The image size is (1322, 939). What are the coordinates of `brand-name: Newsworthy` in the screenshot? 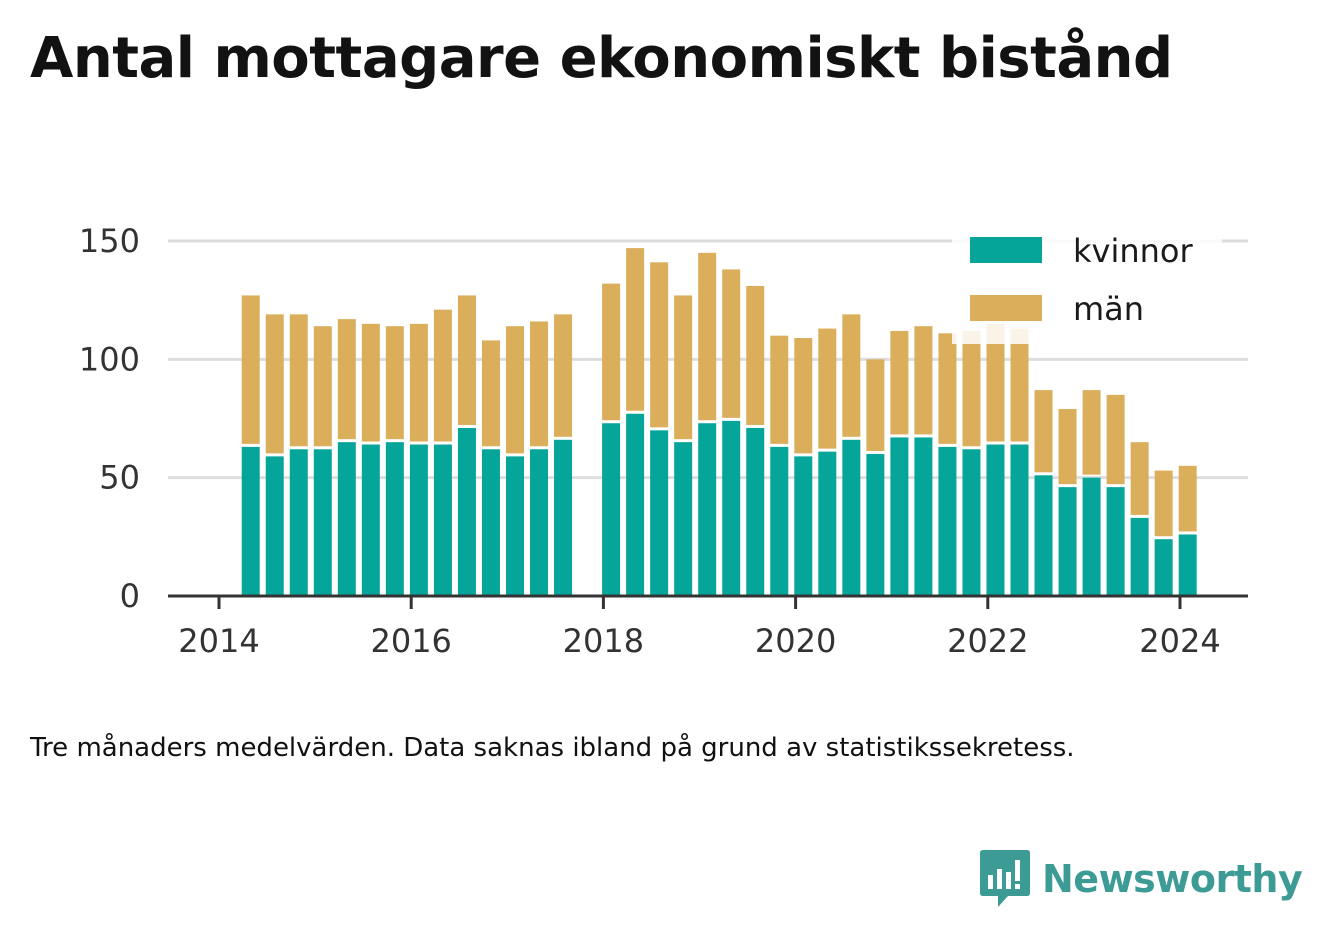 It's located at (1172, 879).